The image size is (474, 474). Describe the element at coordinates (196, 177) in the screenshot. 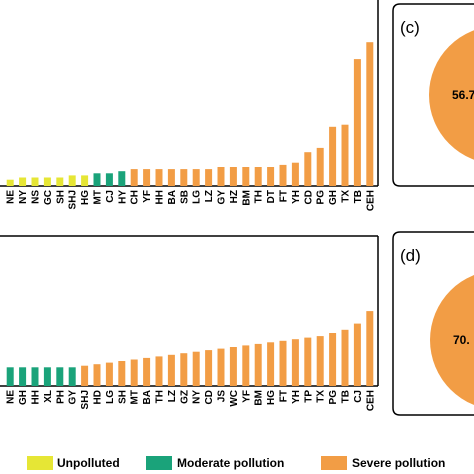

I see `top-bar-lg` at that location.